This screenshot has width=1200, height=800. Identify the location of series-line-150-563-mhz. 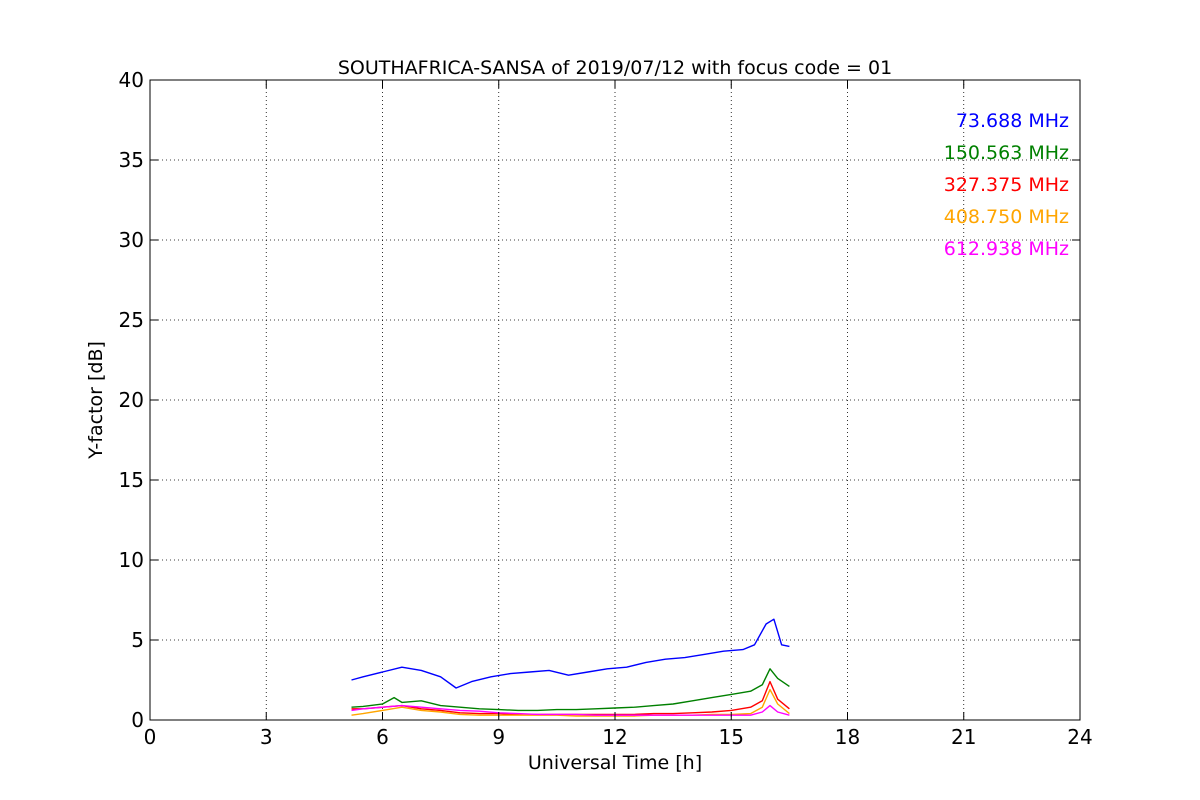
(570, 690).